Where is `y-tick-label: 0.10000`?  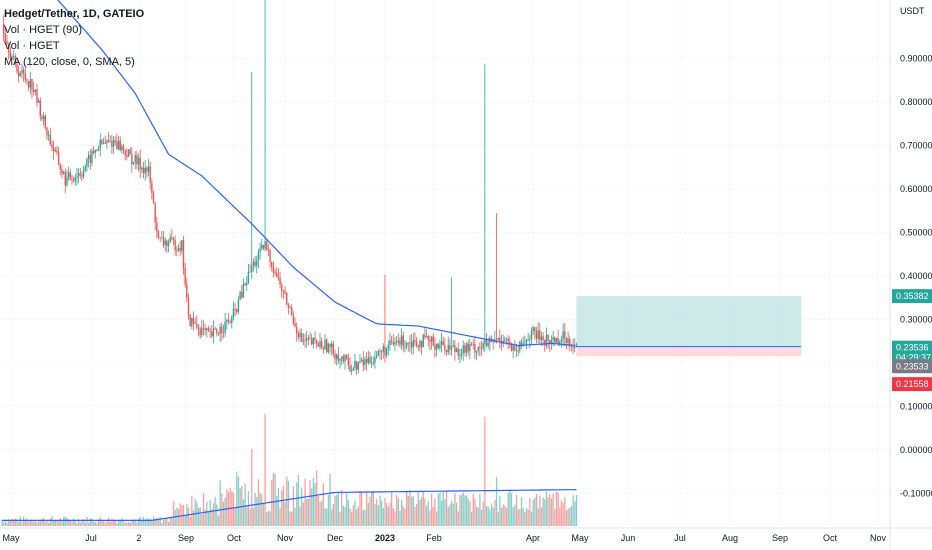 y-tick-label: 0.10000 is located at coordinates (916, 407).